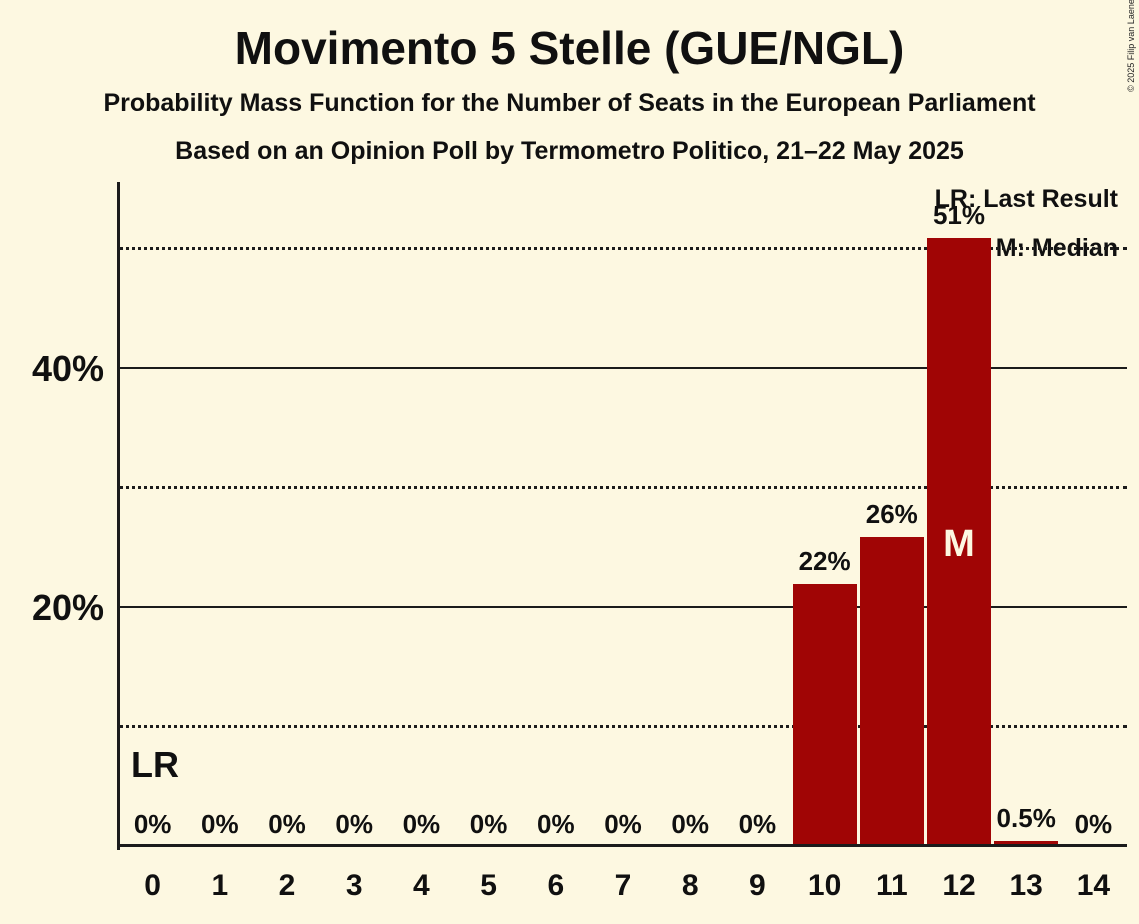 Image resolution: width=1139 pixels, height=924 pixels. What do you see at coordinates (556, 824) in the screenshot?
I see `bar-value-label-6: 0%` at bounding box center [556, 824].